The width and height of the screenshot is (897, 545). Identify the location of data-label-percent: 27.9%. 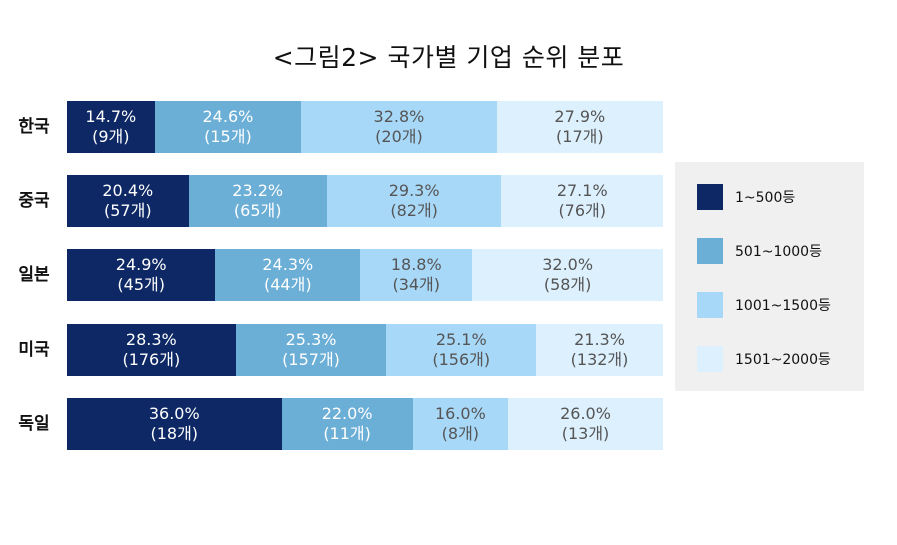
(580, 116).